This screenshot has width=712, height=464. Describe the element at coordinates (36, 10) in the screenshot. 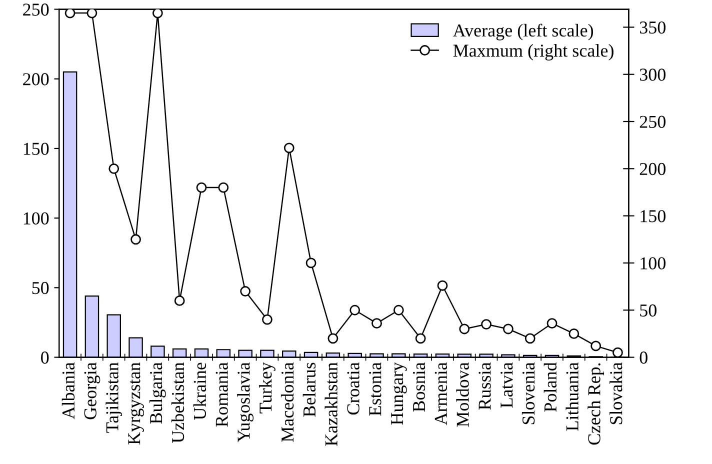

I see `y-tick-label: 250` at that location.